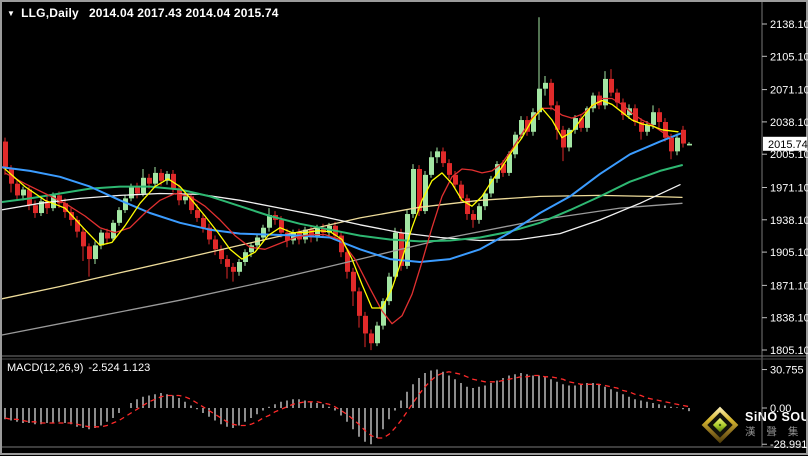  Describe the element at coordinates (78, 368) in the screenshot. I see `indicator-label: MACD(12,26,9) -2.524 1.123` at that location.